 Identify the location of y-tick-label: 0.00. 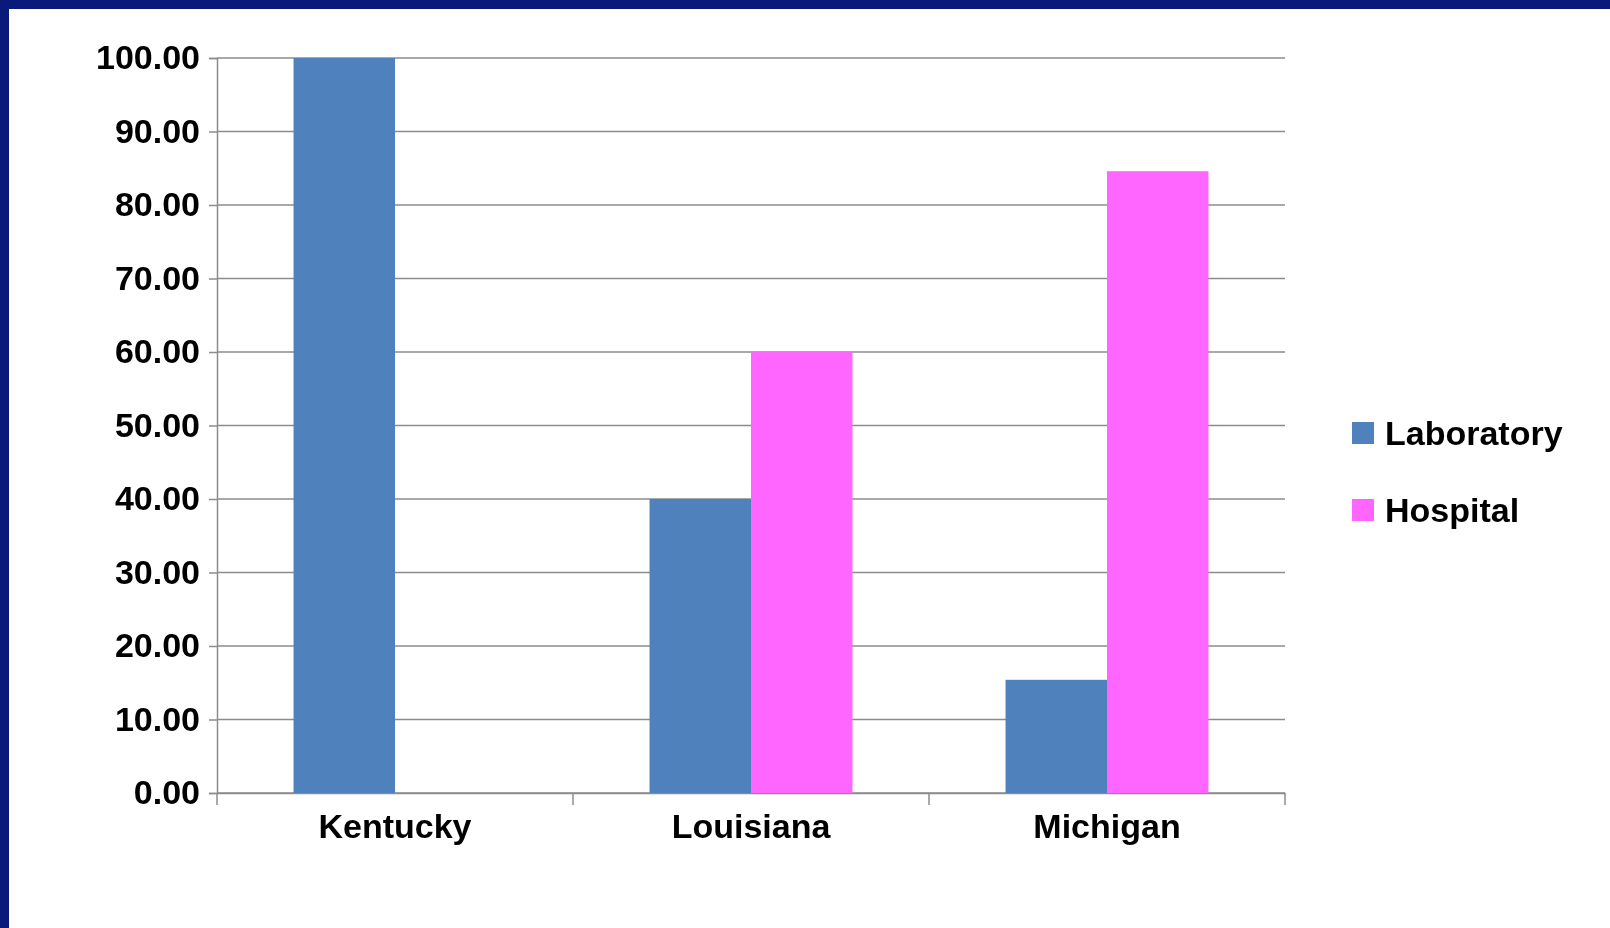
(166, 792).